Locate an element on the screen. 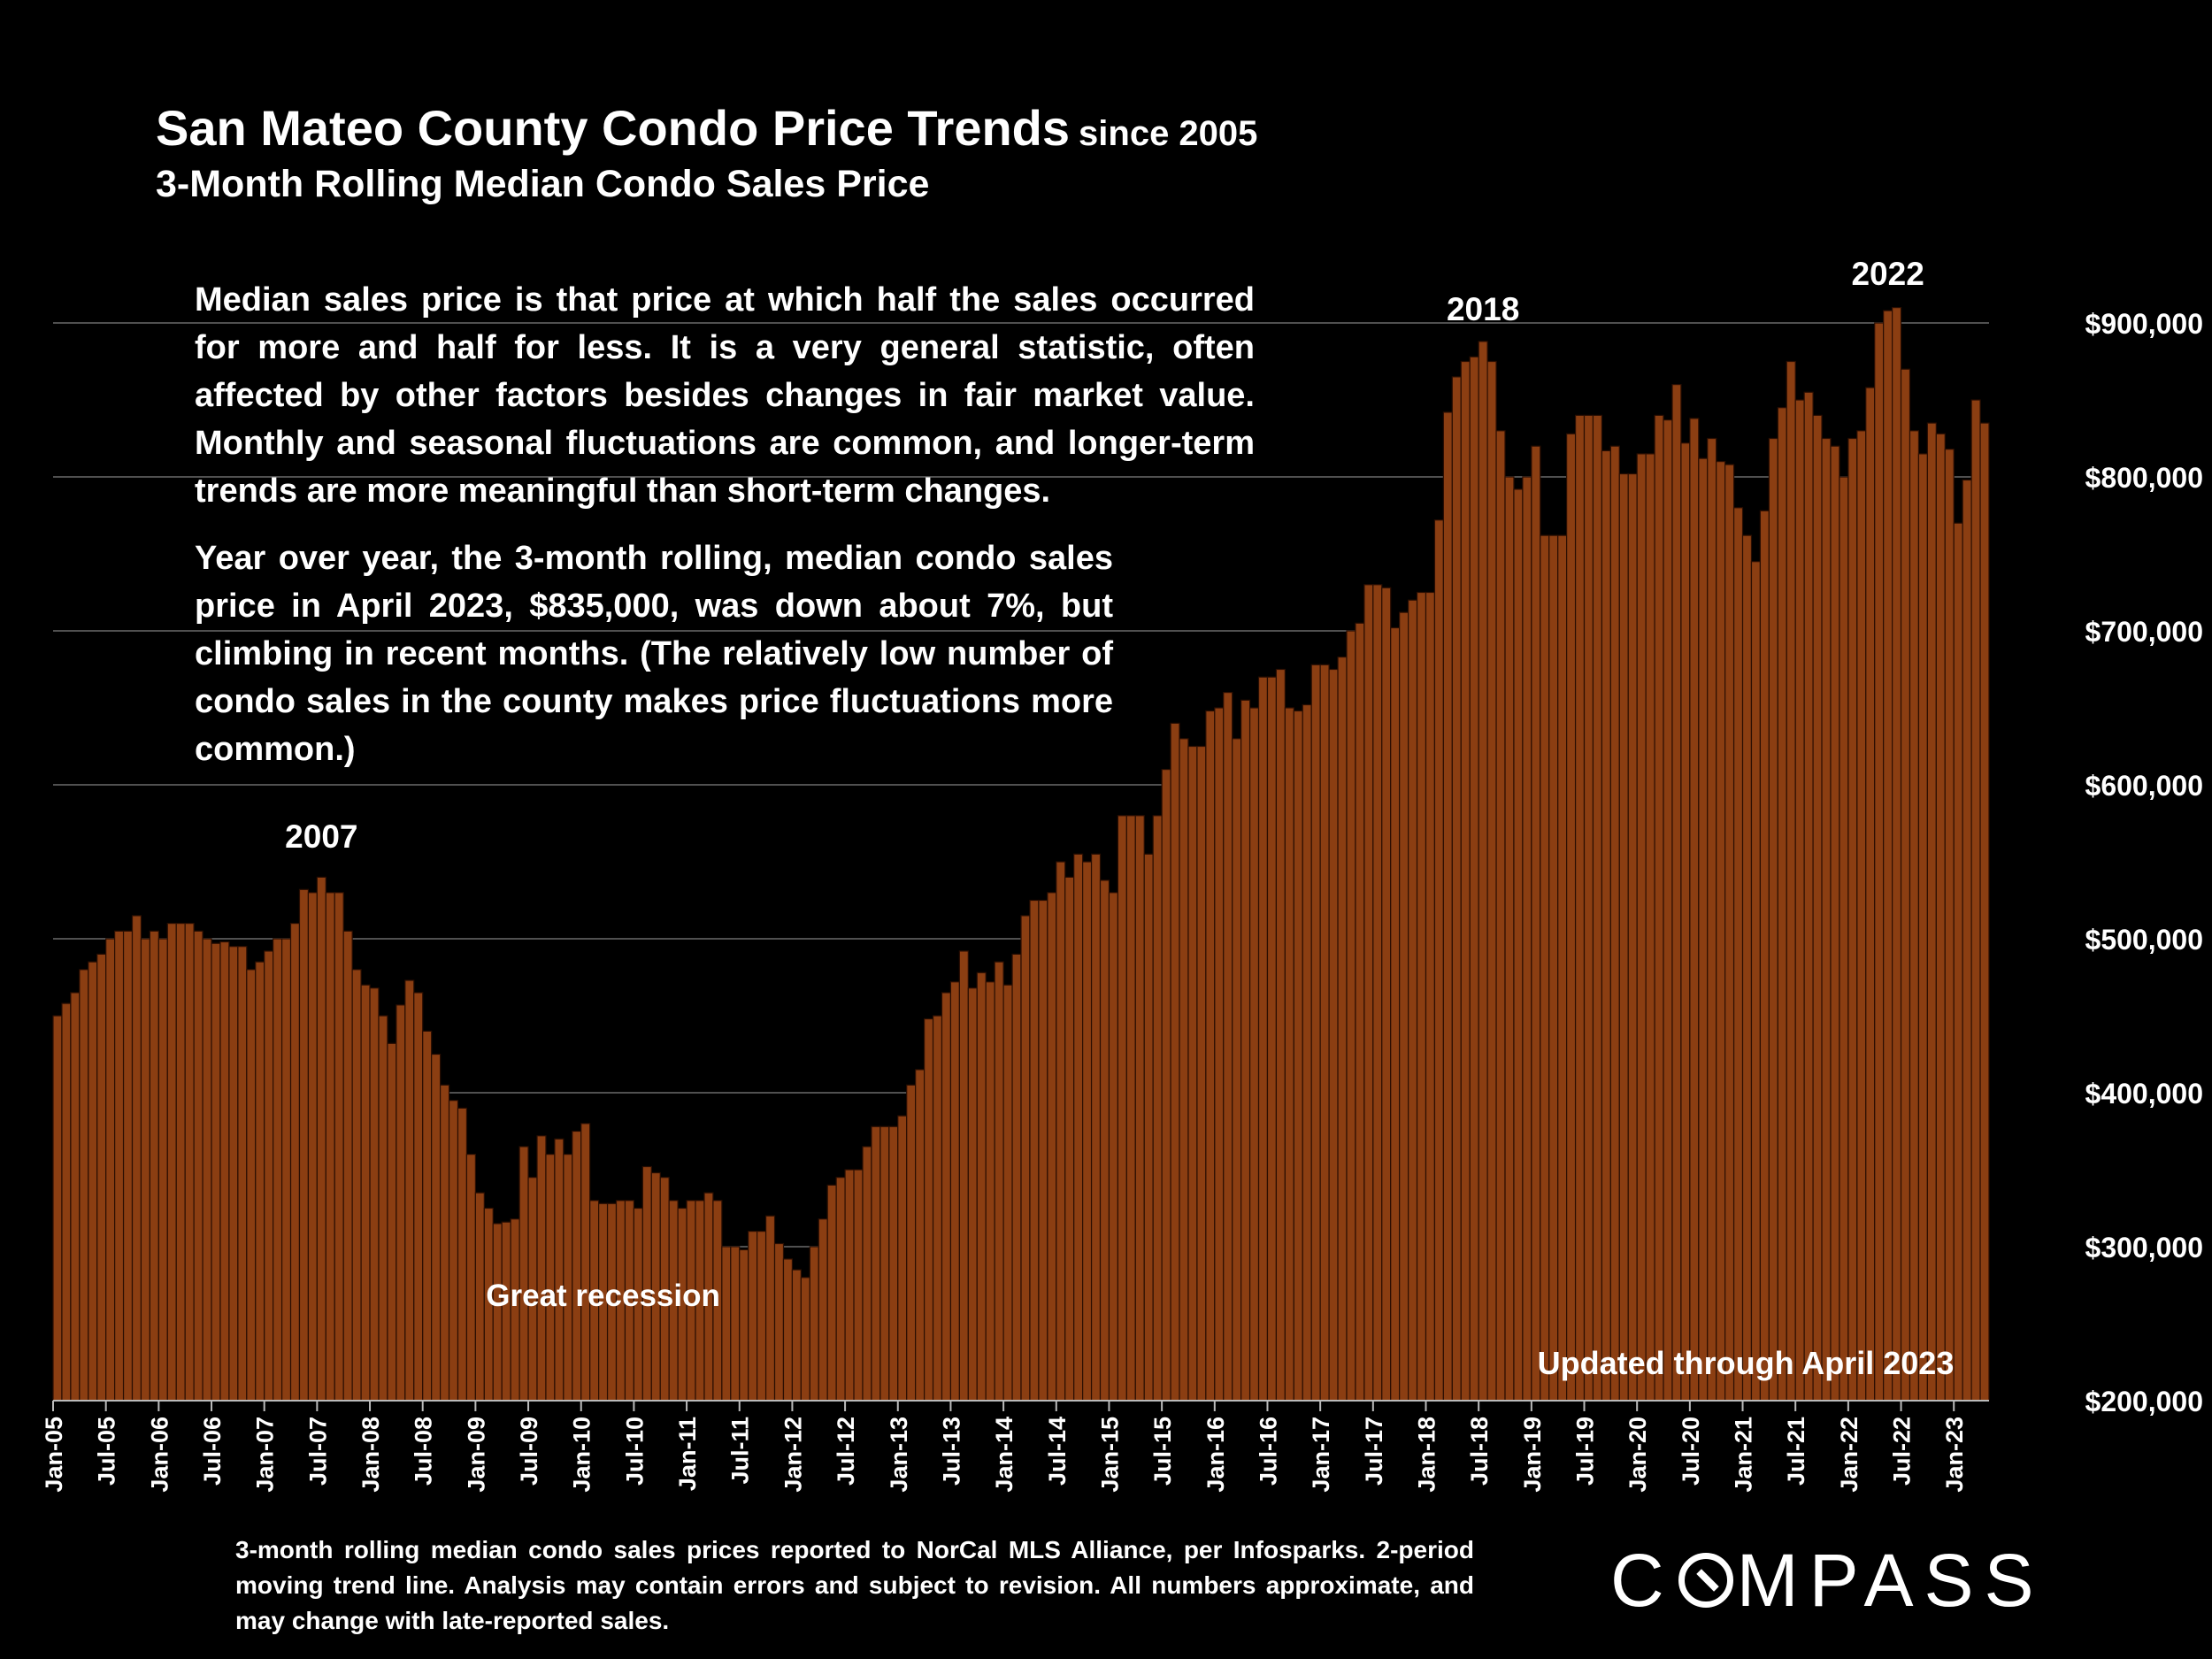 Image resolution: width=2212 pixels, height=1659 pixels. x-tick-label: Jul-21 is located at coordinates (1796, 1451).